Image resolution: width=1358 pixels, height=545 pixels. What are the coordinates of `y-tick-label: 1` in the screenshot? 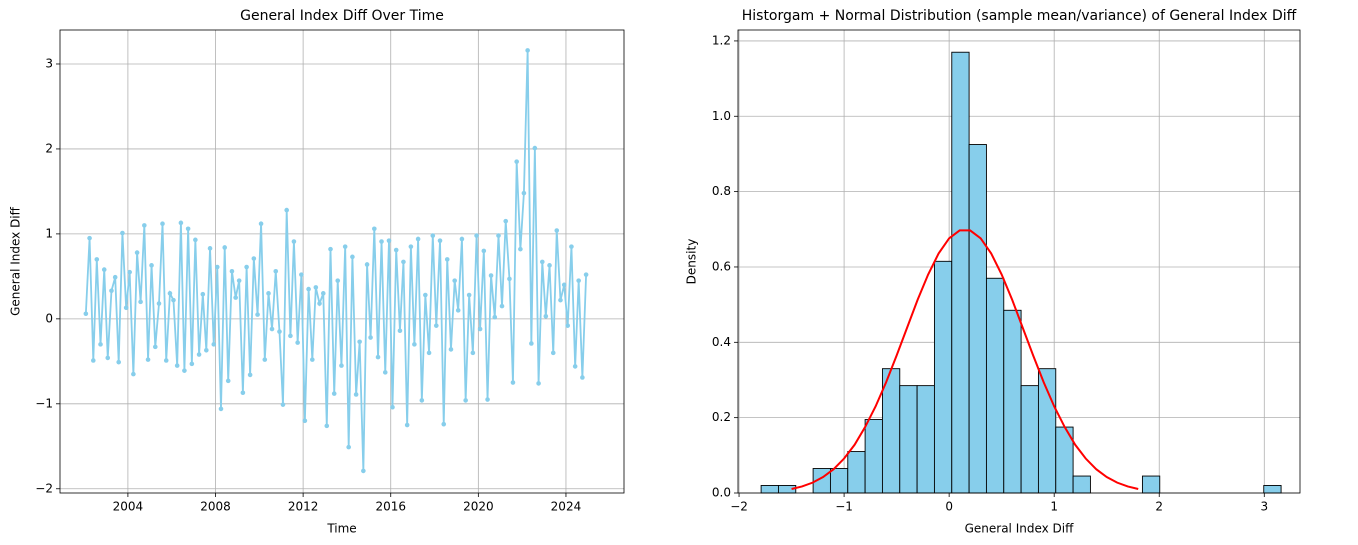 It's located at (49, 233).